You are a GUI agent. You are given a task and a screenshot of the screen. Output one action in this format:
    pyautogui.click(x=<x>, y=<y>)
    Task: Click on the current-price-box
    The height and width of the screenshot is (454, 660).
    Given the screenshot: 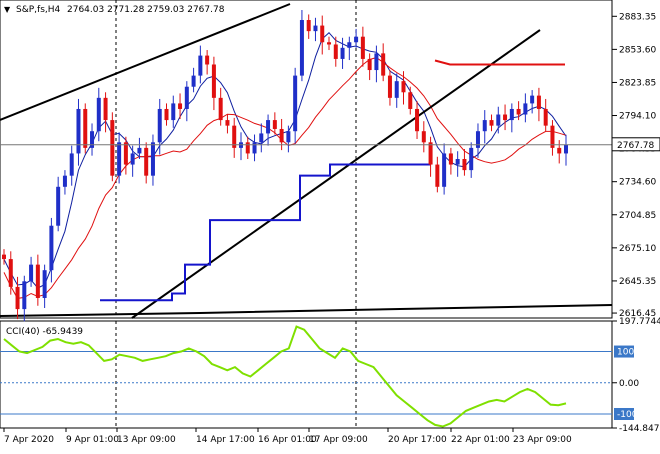 What is the action you would take?
    pyautogui.click(x=635, y=144)
    